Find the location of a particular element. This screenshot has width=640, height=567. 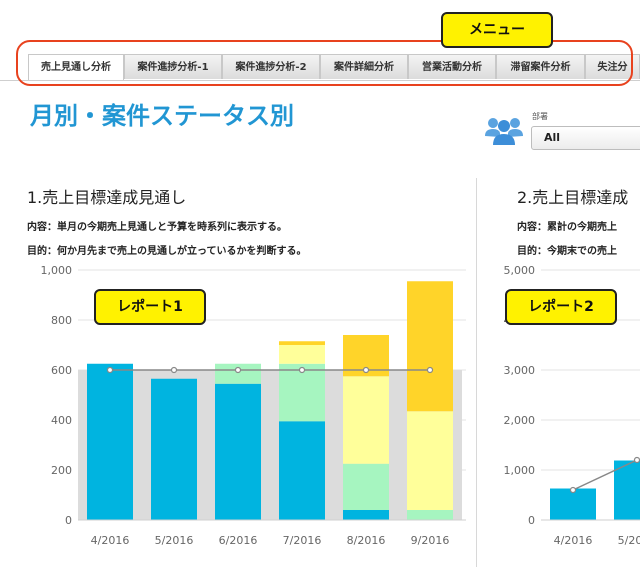

chart1-x-tick-label: 4/2016 is located at coordinates (110, 540).